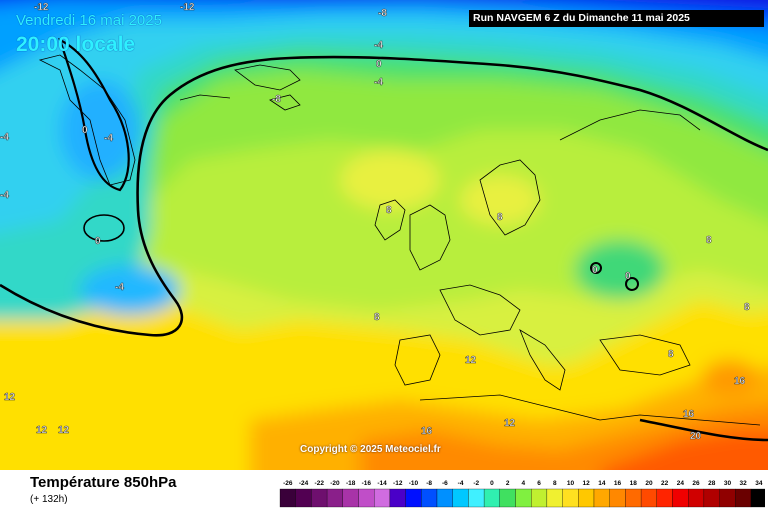  What do you see at coordinates (89, 20) in the screenshot?
I see `forecast-date: Vendredi 16 mai 2025` at bounding box center [89, 20].